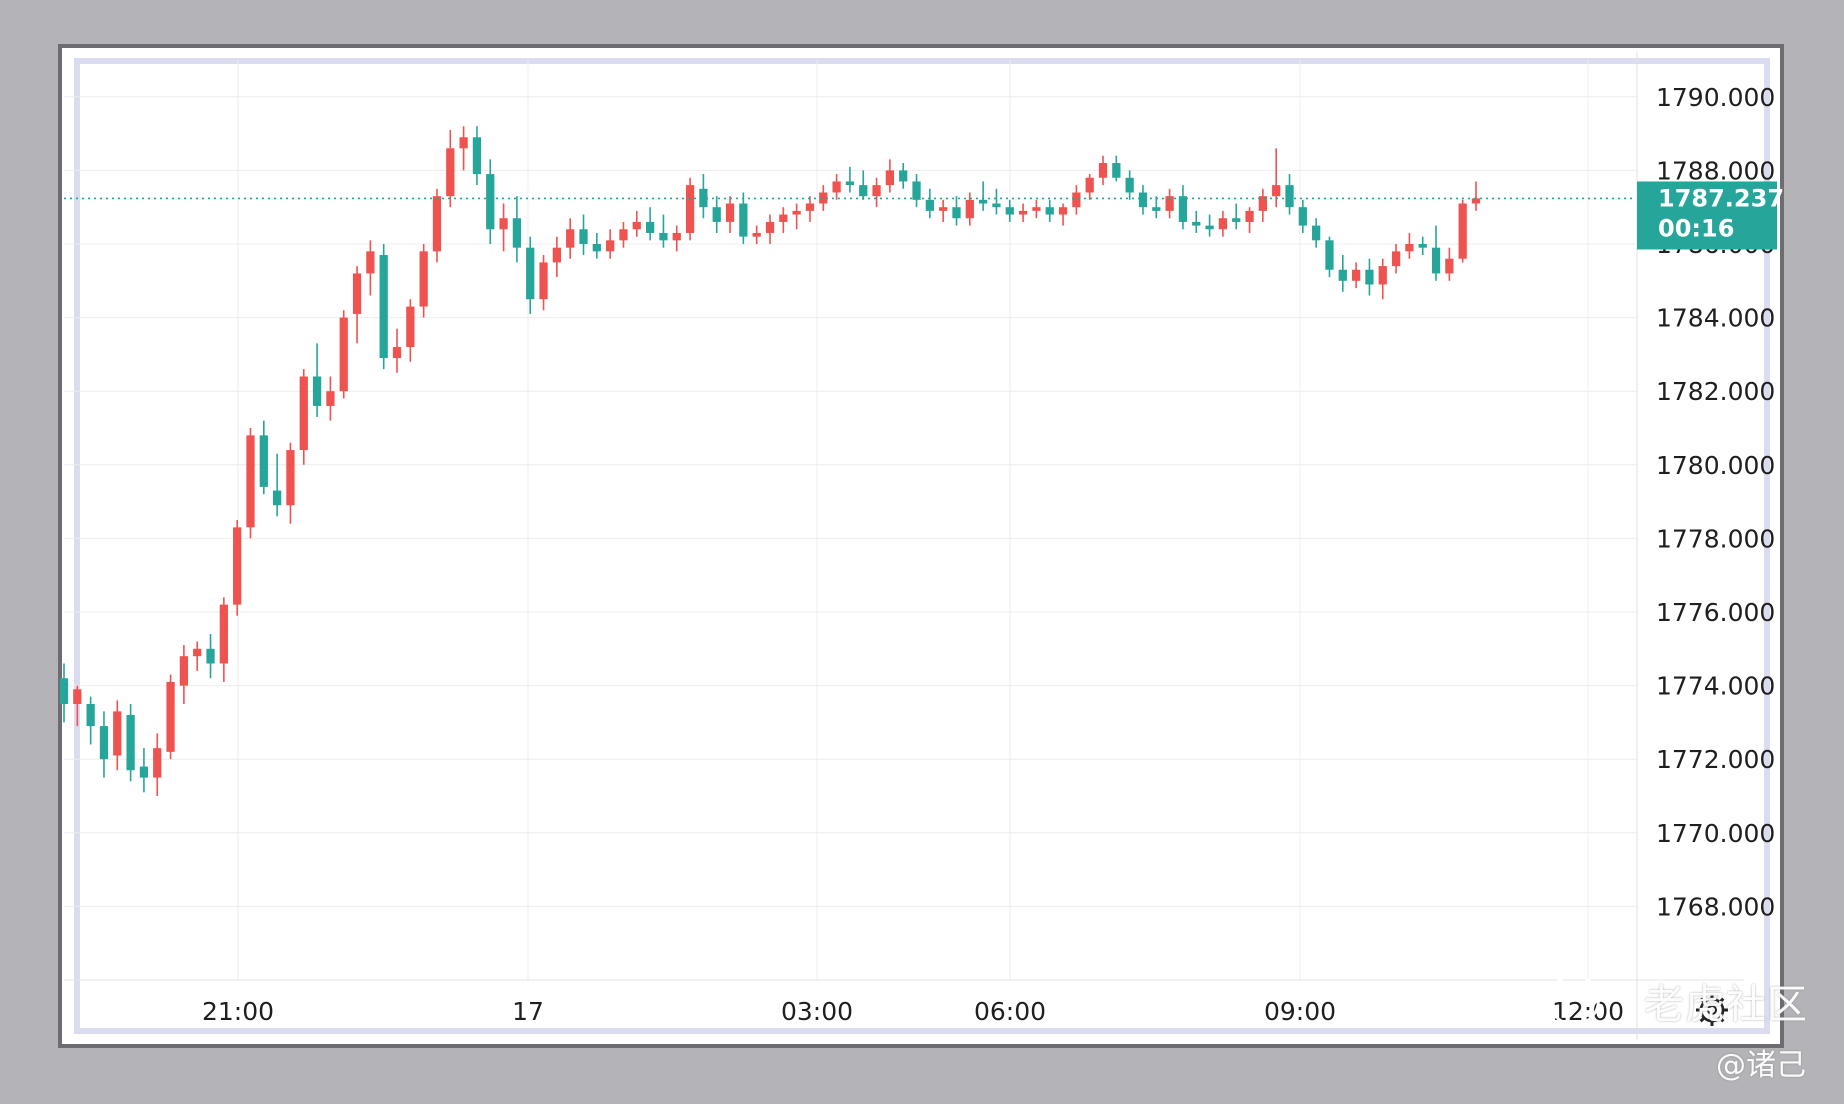 The image size is (1844, 1104). Describe the element at coordinates (913, 1011) in the screenshot. I see `time-axis: 21:00 17 03:00 06:00 09:00 12:00` at that location.